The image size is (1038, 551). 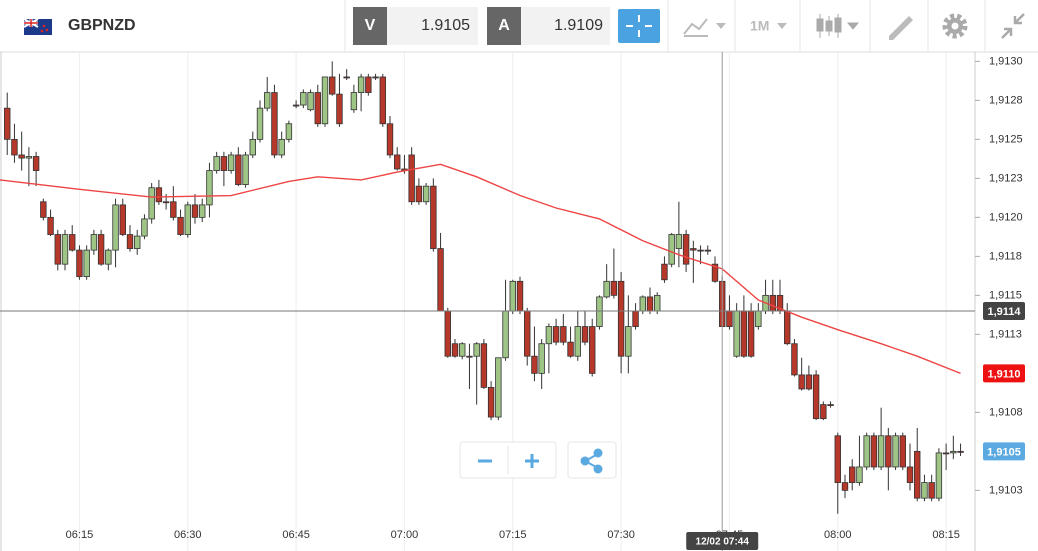 I want to click on zoom-in, so click(x=532, y=461).